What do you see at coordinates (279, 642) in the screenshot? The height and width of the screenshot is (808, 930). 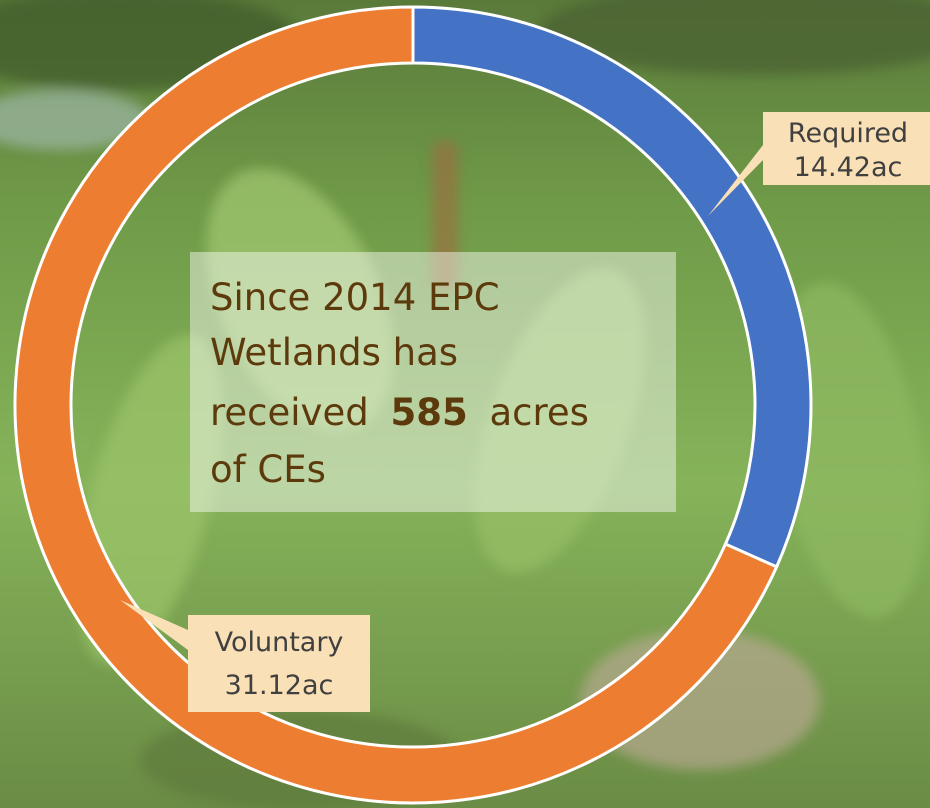 I see `legend-label: Voluntary` at bounding box center [279, 642].